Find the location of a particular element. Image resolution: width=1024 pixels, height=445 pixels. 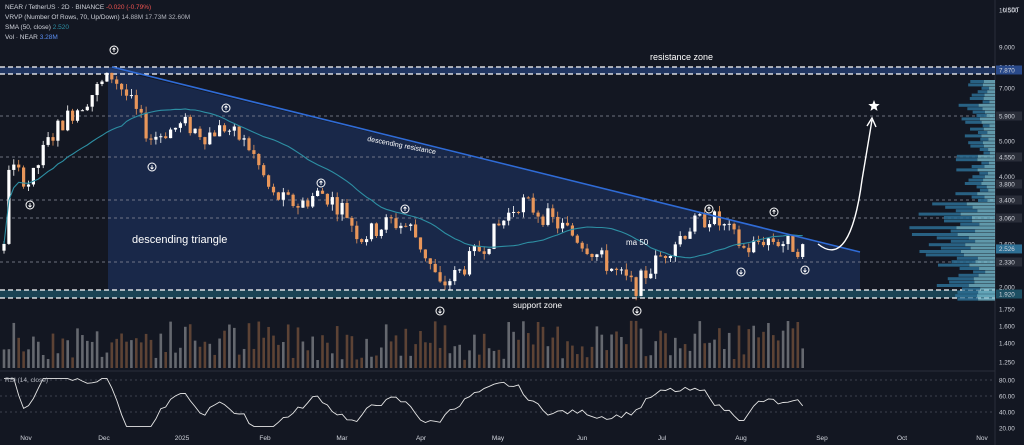

time-axis-tick: Nov is located at coordinates (26, 438).